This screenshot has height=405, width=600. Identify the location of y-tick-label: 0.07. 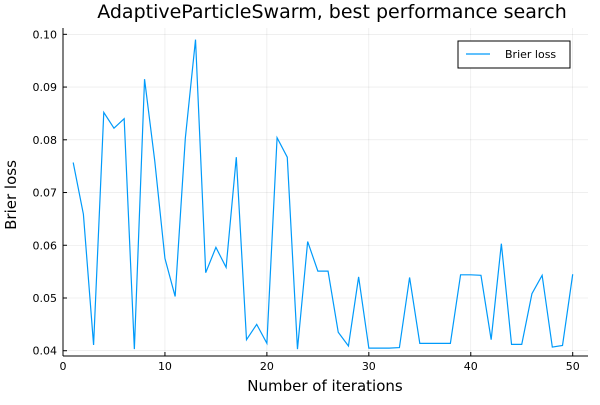
(45, 193).